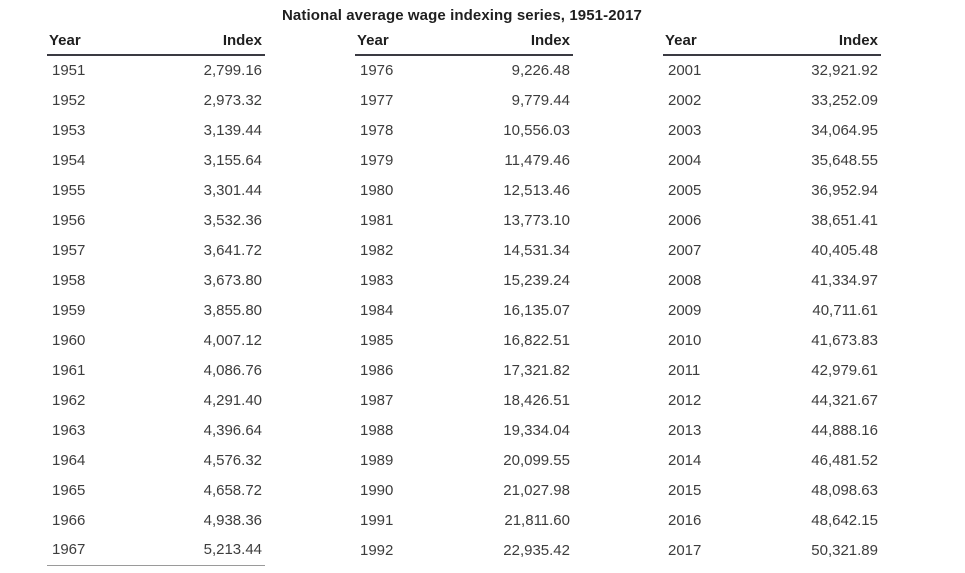 The image size is (965, 573). Describe the element at coordinates (772, 340) in the screenshot. I see `table-row: 2010 41,673.83` at that location.